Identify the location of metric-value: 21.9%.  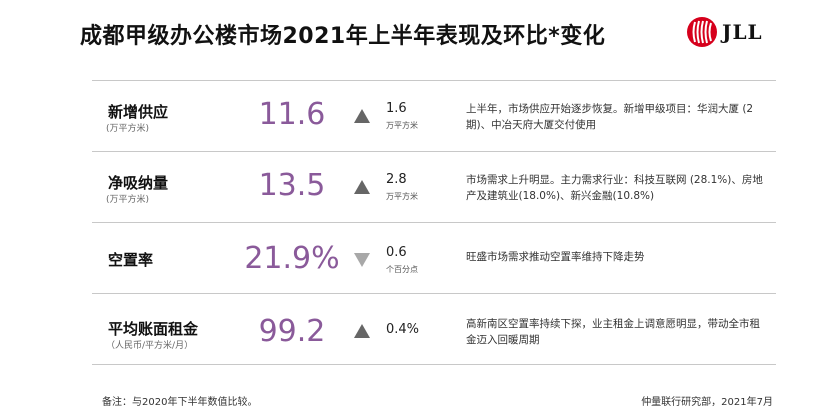
(292, 258).